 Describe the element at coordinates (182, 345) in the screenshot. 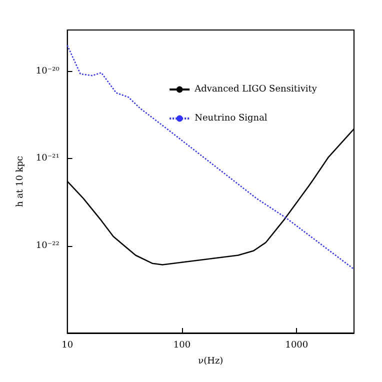

I see `x-tick-label: 100` at that location.